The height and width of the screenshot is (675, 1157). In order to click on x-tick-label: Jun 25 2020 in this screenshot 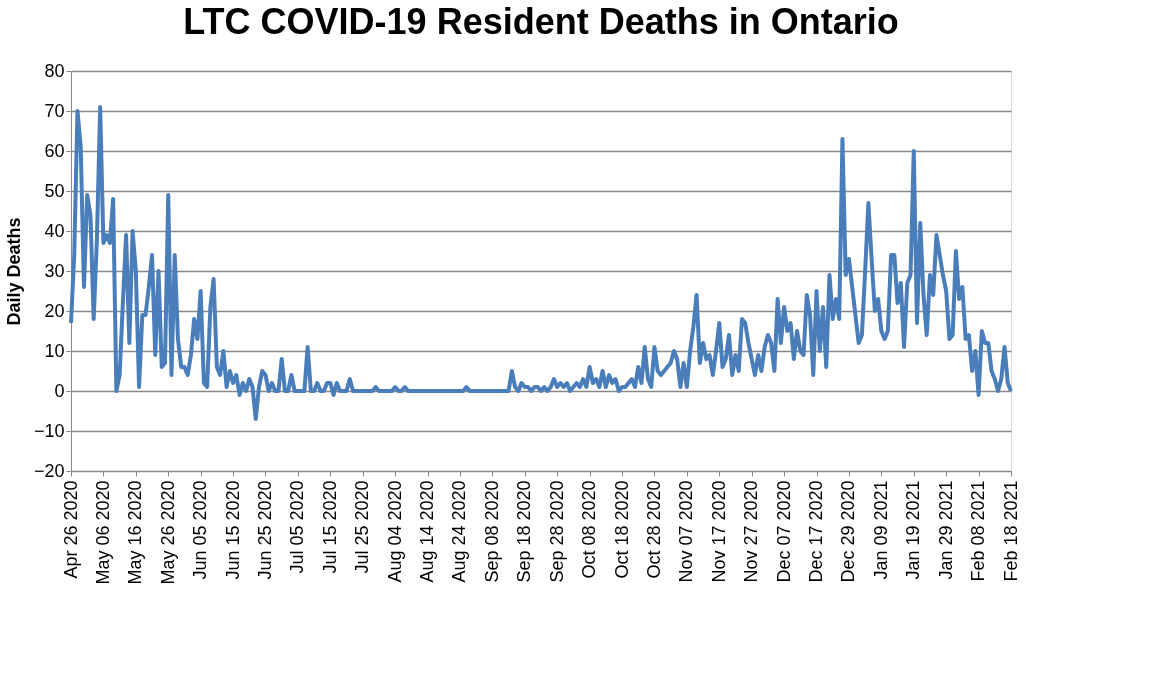, I will do `click(264, 530)`.